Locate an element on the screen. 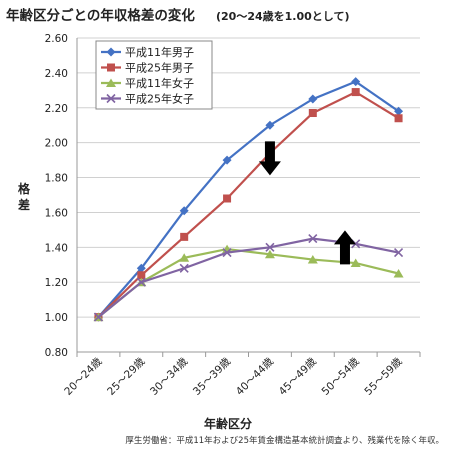  y-tick-label: 2.60 is located at coordinates (56, 39).